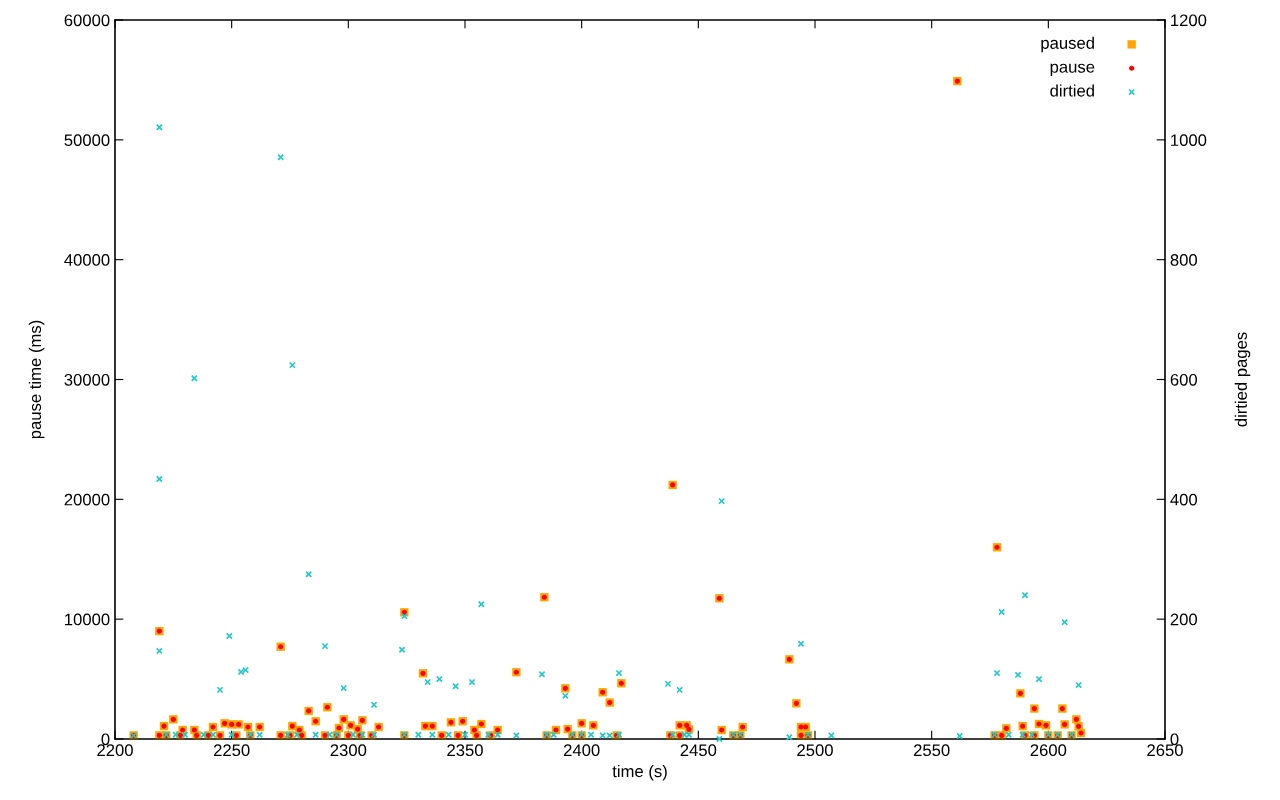  What do you see at coordinates (1067, 44) in the screenshot?
I see `legend-label: paused` at bounding box center [1067, 44].